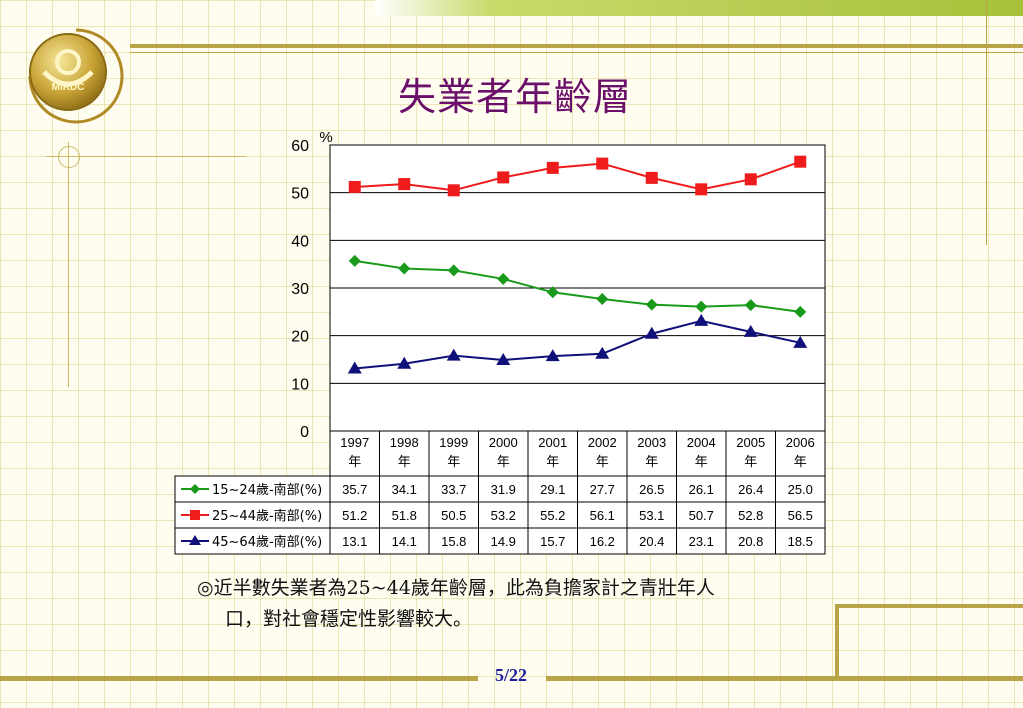  Describe the element at coordinates (300, 194) in the screenshot. I see `y-tick-label: 50` at that location.